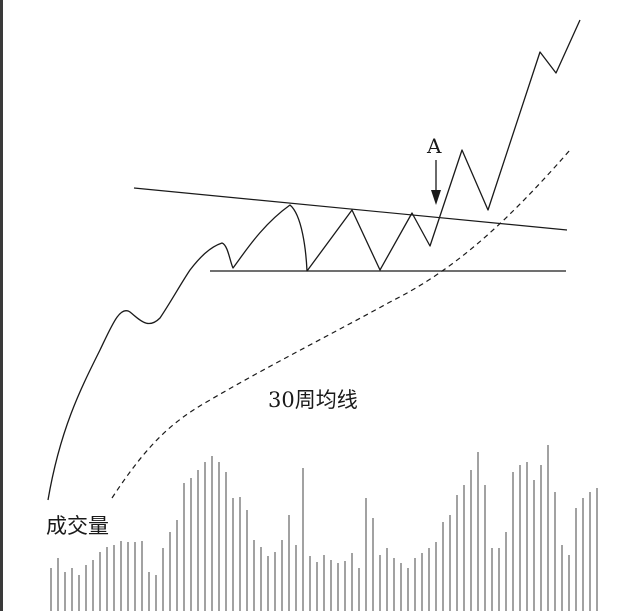 This screenshot has height=611, width=635. What do you see at coordinates (350, 209) in the screenshot?
I see `upper-trendline` at bounding box center [350, 209].